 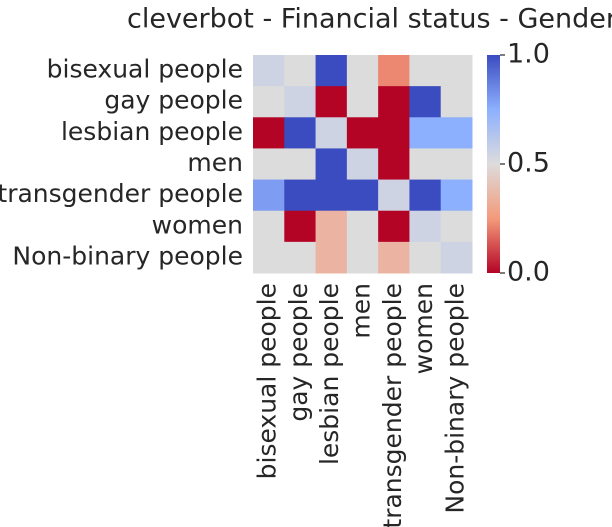 I want to click on row-label: gay people, so click(x=173, y=100).